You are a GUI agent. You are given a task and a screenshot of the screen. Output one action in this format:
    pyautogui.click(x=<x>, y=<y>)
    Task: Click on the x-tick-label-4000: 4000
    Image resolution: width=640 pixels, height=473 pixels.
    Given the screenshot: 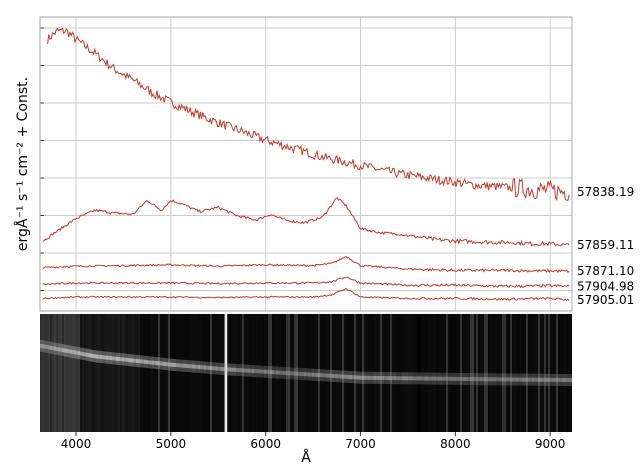 What is the action you would take?
    pyautogui.click(x=76, y=444)
    